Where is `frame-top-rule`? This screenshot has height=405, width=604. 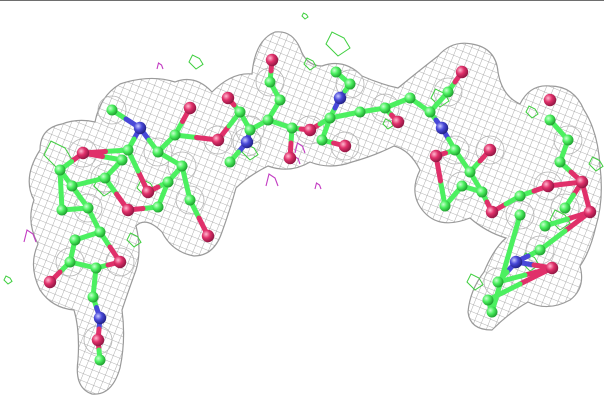
frame-top-rule is located at coordinates (302, 0).